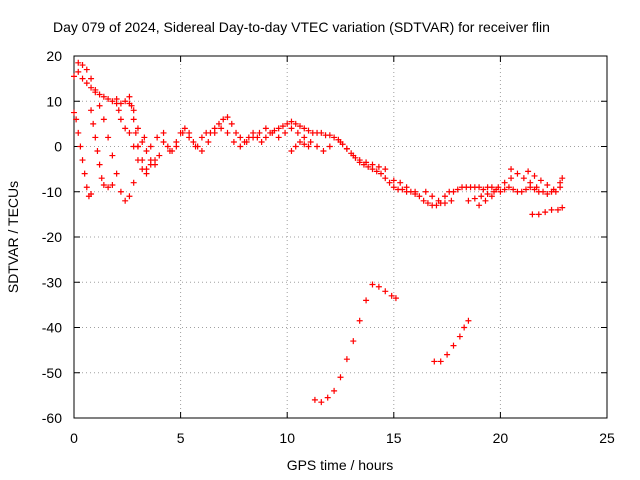 The height and width of the screenshot is (480, 640). What do you see at coordinates (54, 56) in the screenshot?
I see `y-tick-label: 20` at bounding box center [54, 56].